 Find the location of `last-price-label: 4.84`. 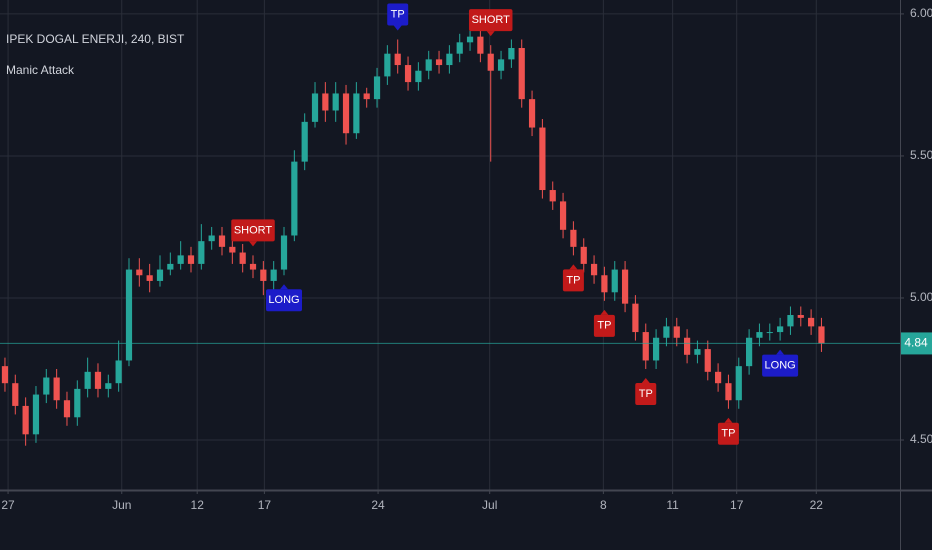

last-price-label: 4.84 is located at coordinates (916, 343).